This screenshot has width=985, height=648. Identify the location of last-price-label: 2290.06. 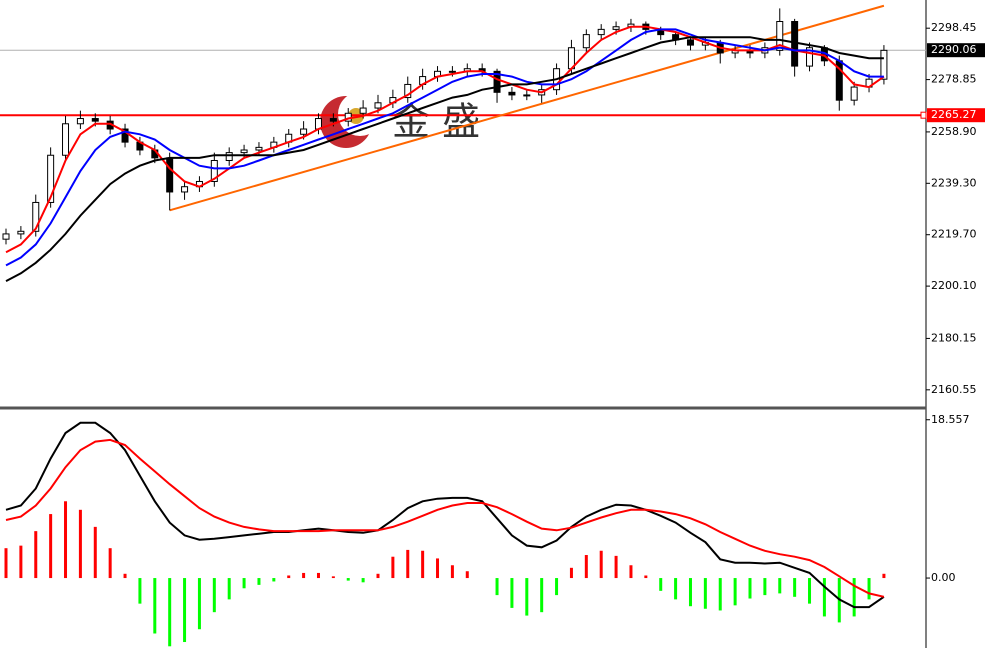
(954, 49).